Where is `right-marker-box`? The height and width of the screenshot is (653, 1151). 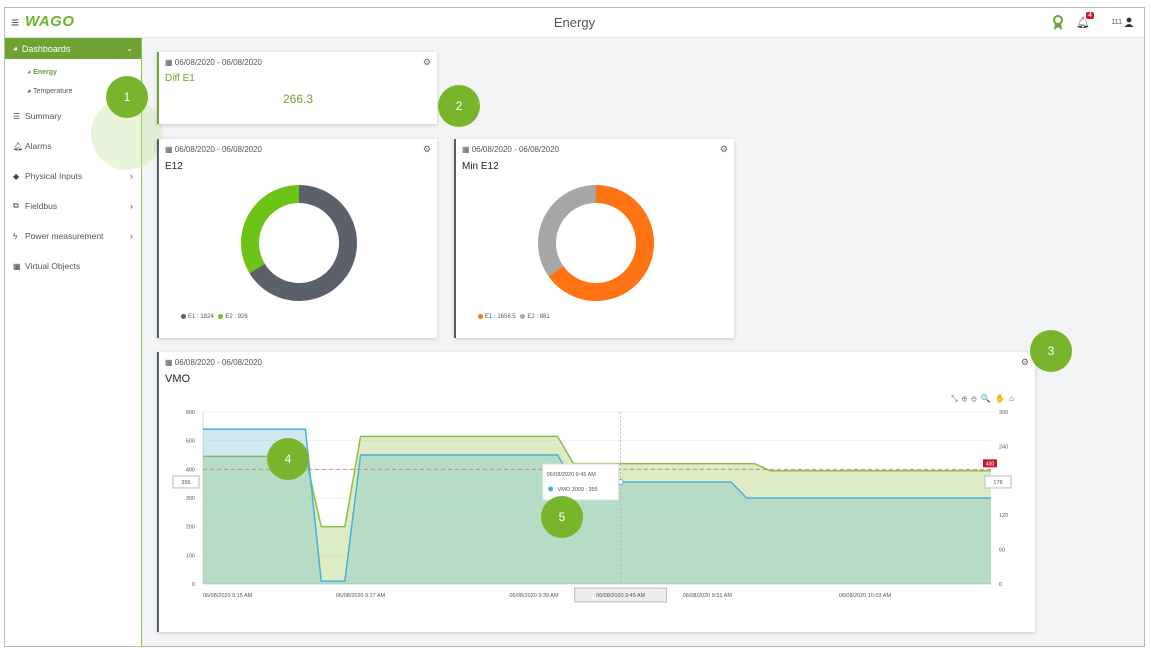
right-marker-box is located at coordinates (998, 482).